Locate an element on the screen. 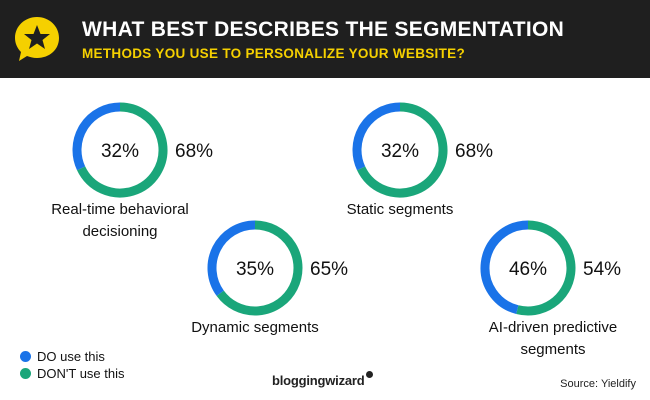 Image resolution: width=650 pixels, height=400 pixels. legend-item-do-use: DO use this is located at coordinates (72, 356).